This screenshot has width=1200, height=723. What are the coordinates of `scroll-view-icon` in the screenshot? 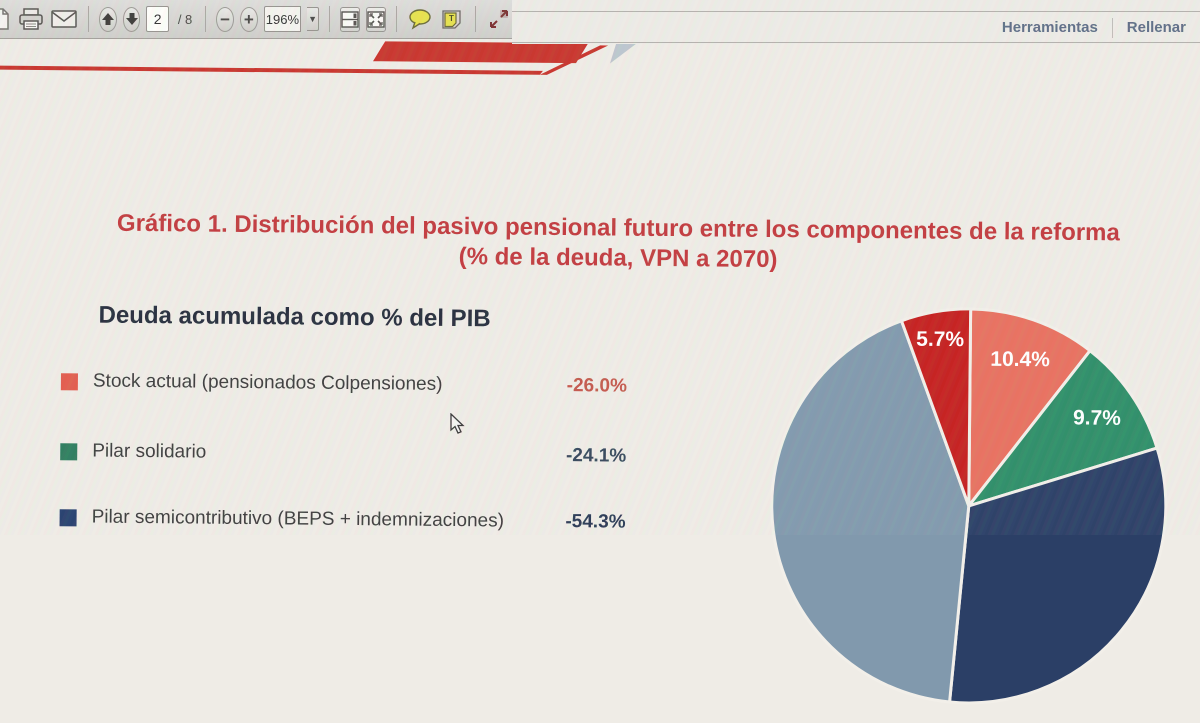 It's located at (350, 19).